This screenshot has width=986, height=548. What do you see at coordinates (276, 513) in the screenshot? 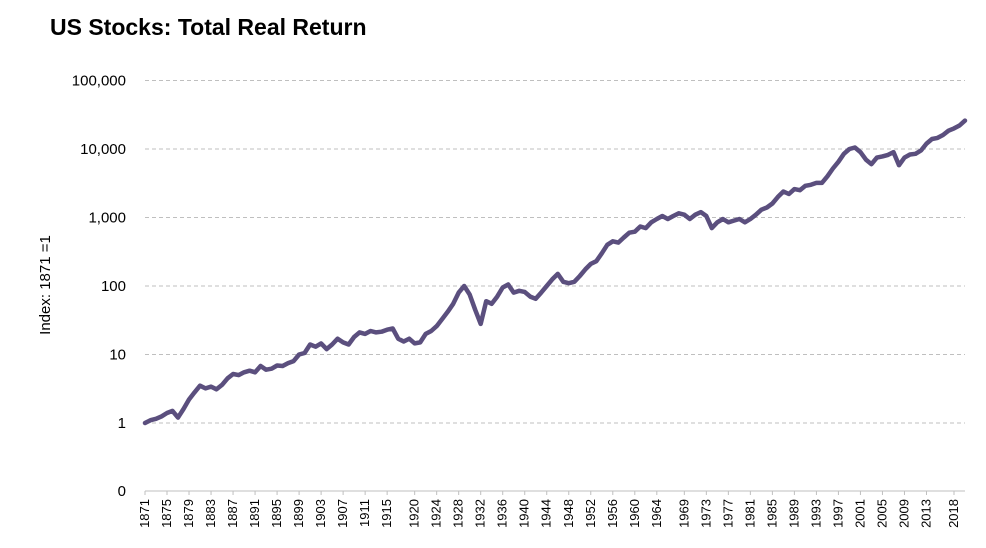
I see `x-tick-label: 1895` at bounding box center [276, 513].